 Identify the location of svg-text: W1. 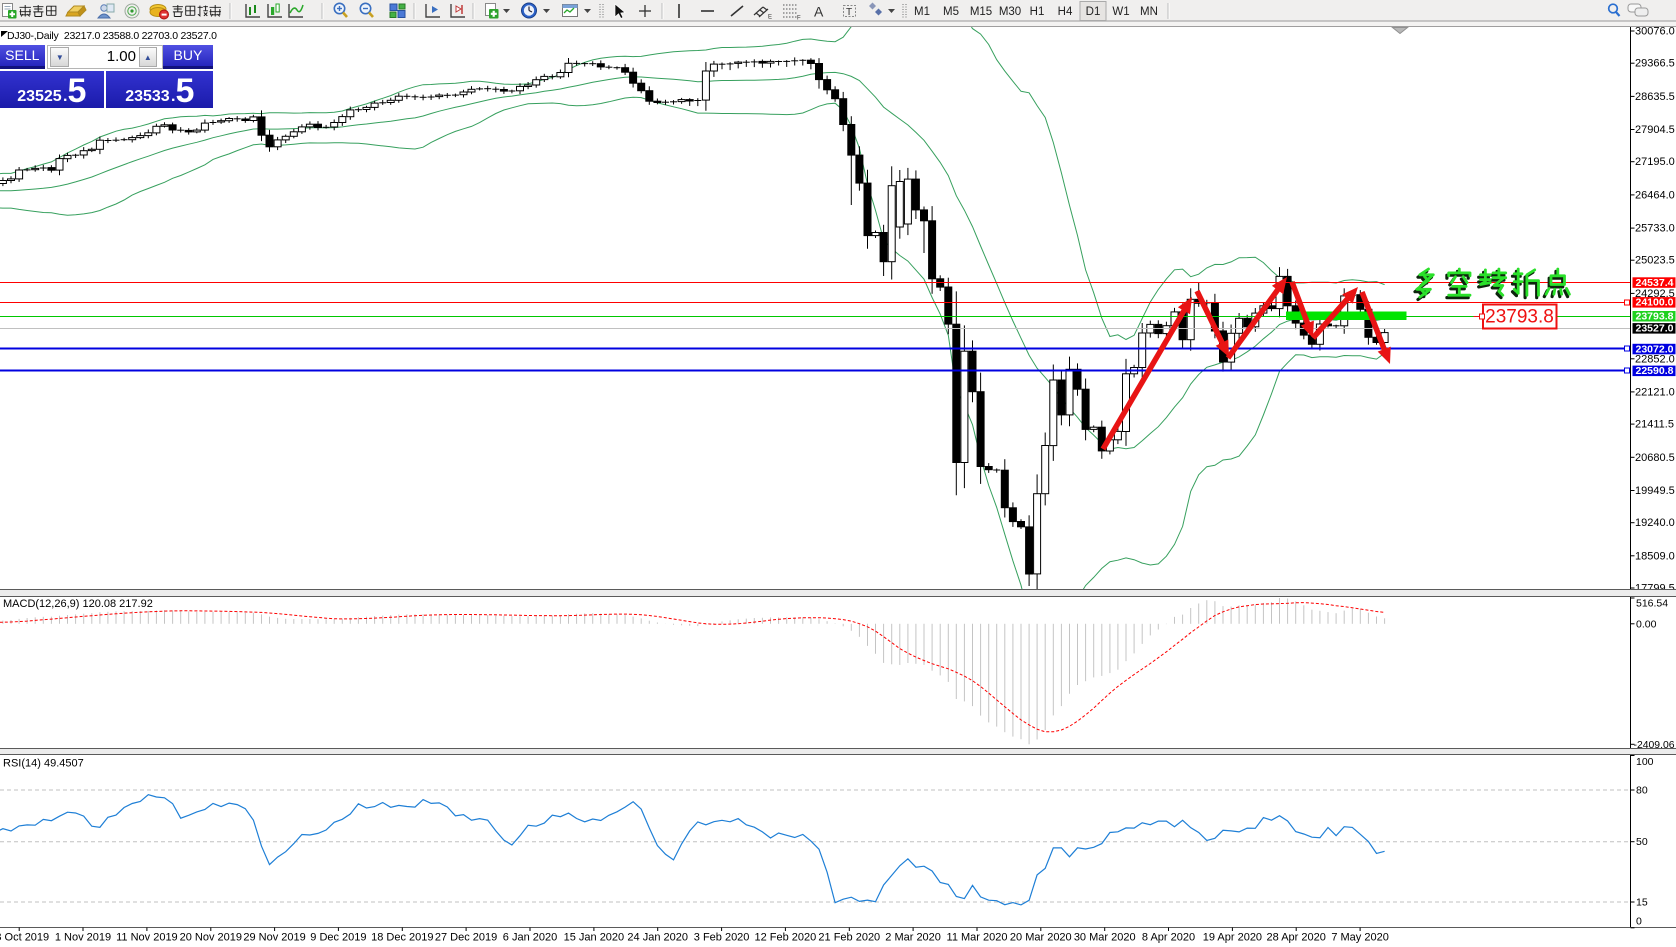
(1120, 12).